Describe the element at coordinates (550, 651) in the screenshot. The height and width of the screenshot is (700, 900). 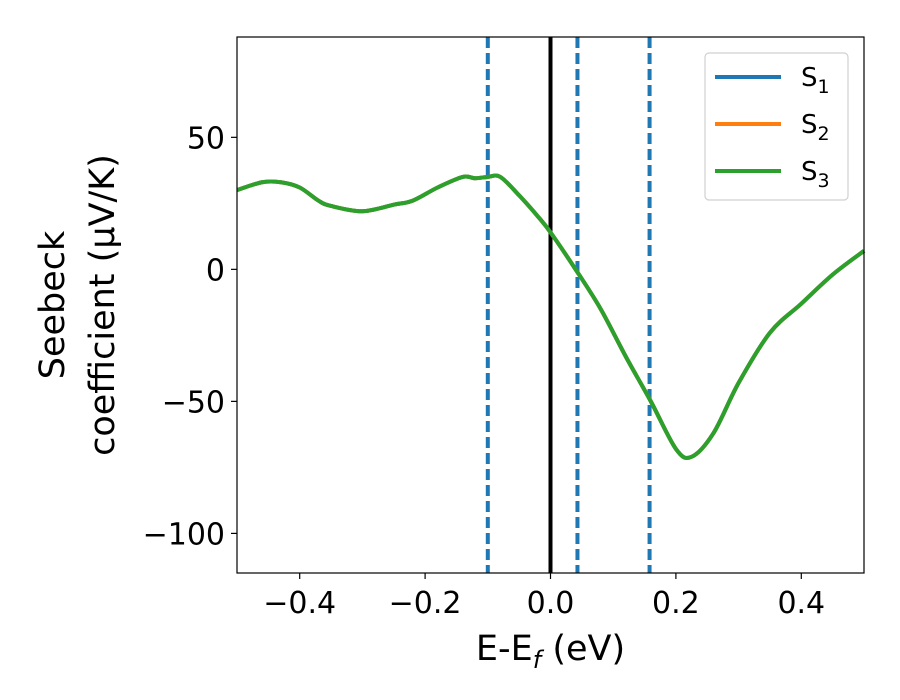
I see `x-axis-label: E-Ef (eV)` at that location.